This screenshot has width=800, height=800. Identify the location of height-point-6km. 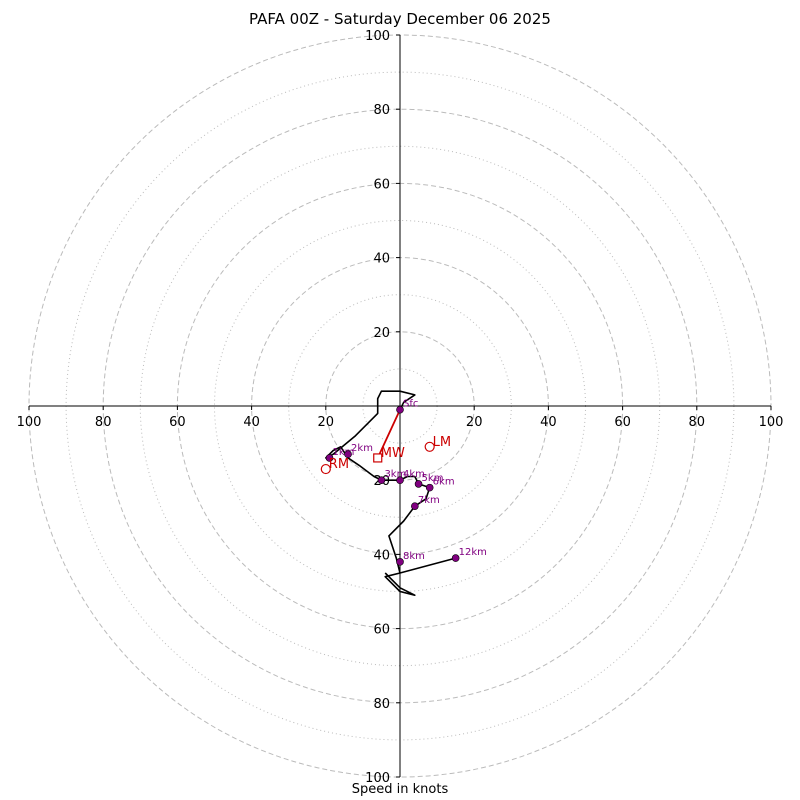
(429, 487).